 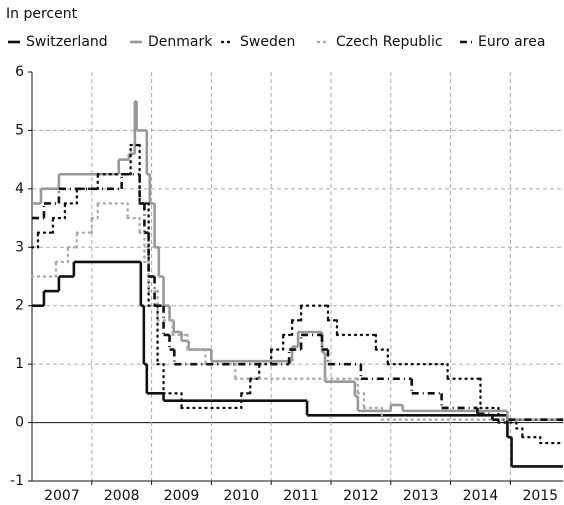 I want to click on chart-title: In percent, so click(x=42, y=14).